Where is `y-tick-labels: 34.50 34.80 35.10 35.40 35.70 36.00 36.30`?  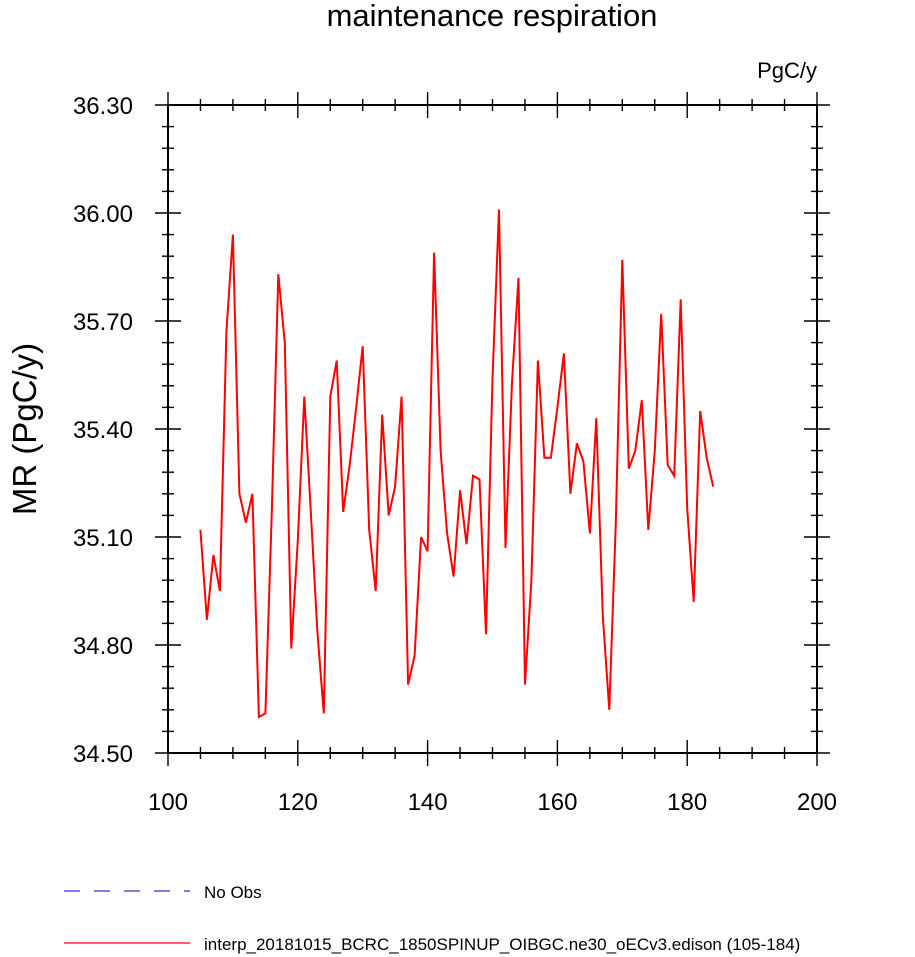 y-tick-labels: 34.50 34.80 35.10 35.40 35.70 36.00 36.30 is located at coordinates (103, 430).